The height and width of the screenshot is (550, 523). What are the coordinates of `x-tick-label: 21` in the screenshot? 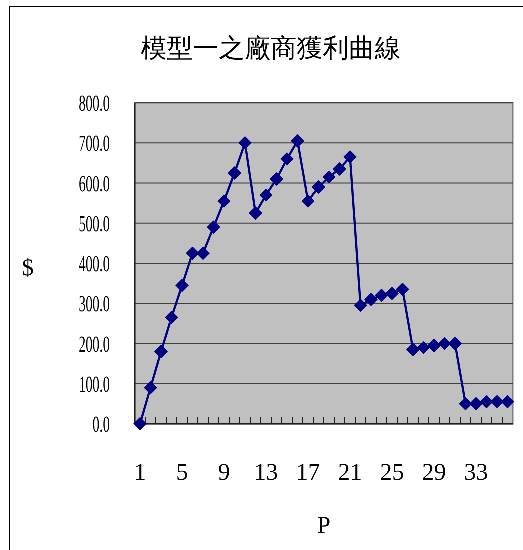 It's located at (350, 473).